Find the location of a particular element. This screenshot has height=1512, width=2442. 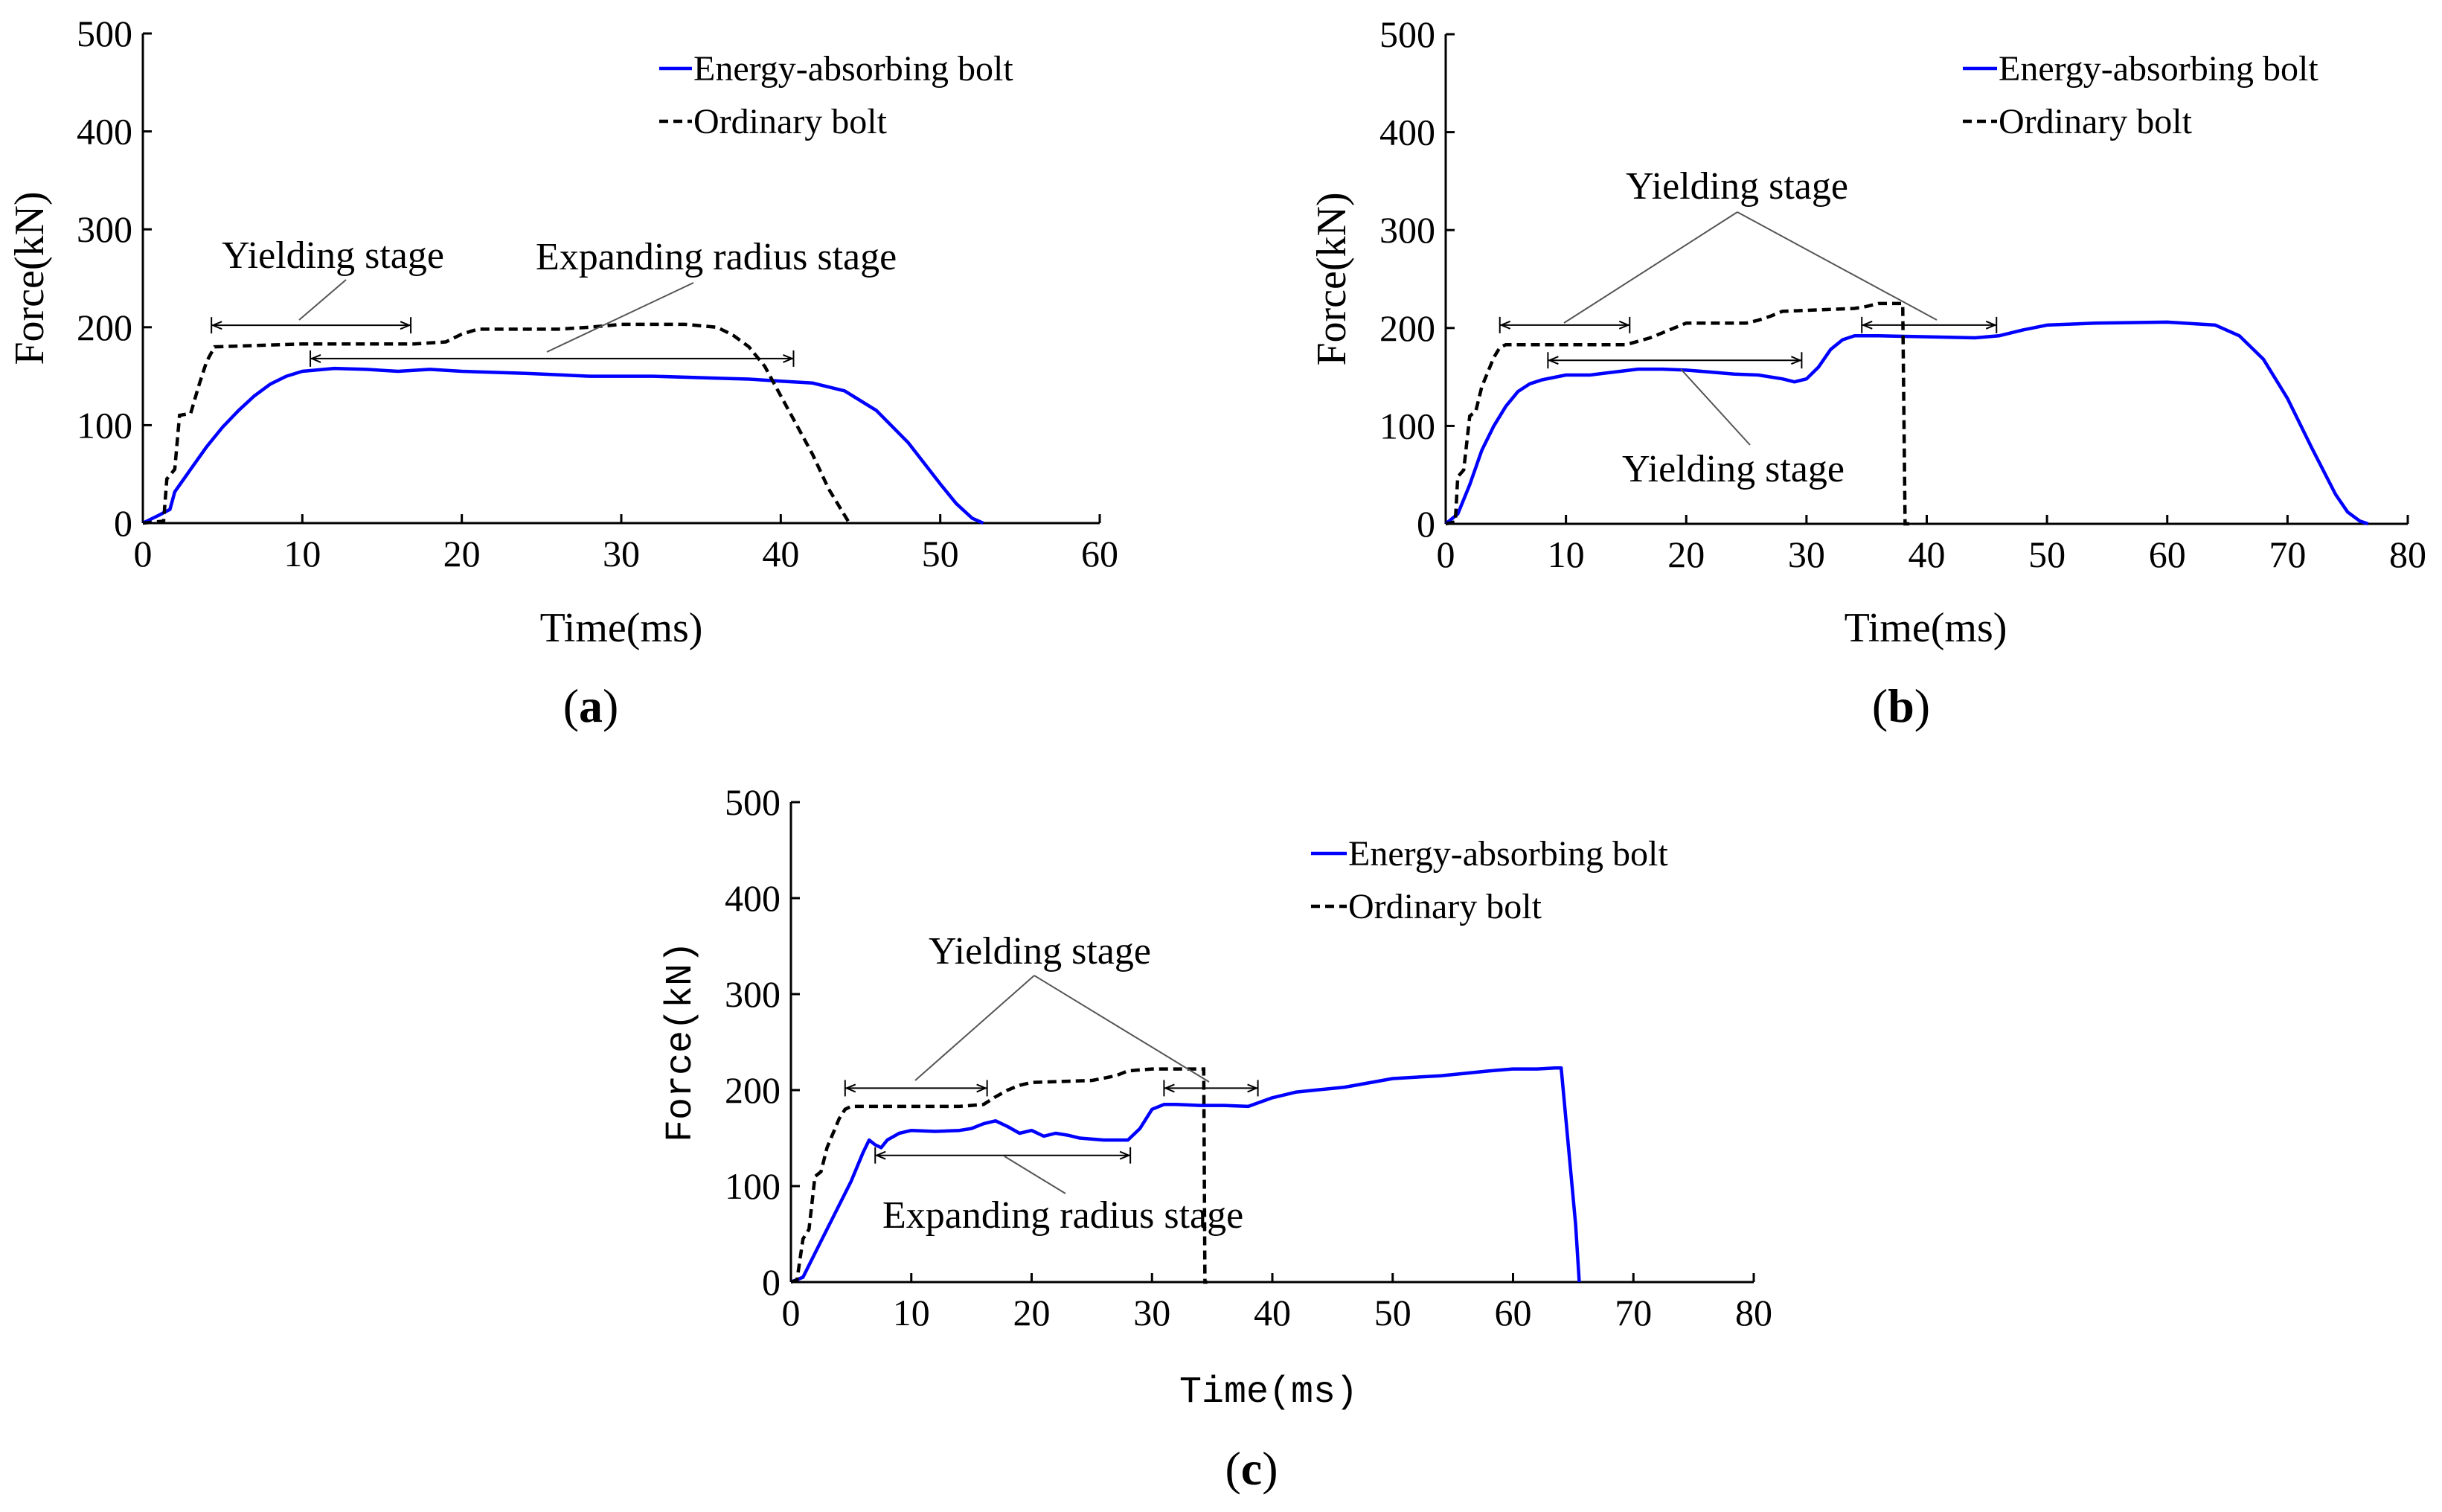

axes-b is located at coordinates (1926, 279).